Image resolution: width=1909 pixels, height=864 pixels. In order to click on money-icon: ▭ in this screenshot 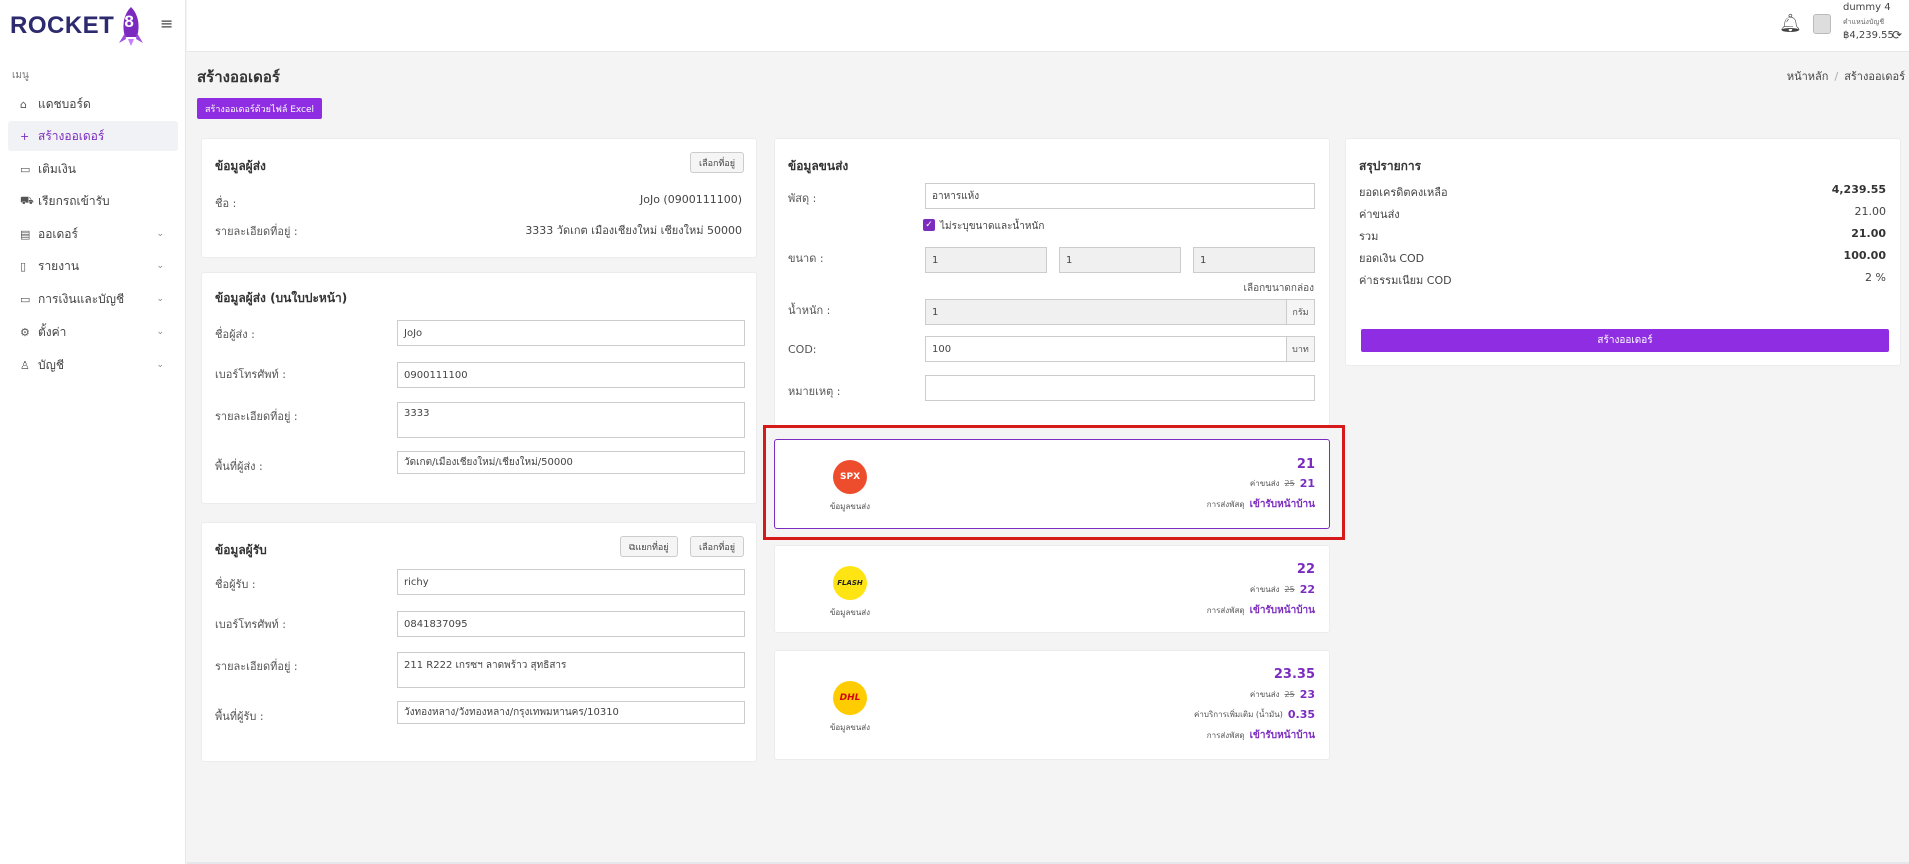, I will do `click(25, 299)`.